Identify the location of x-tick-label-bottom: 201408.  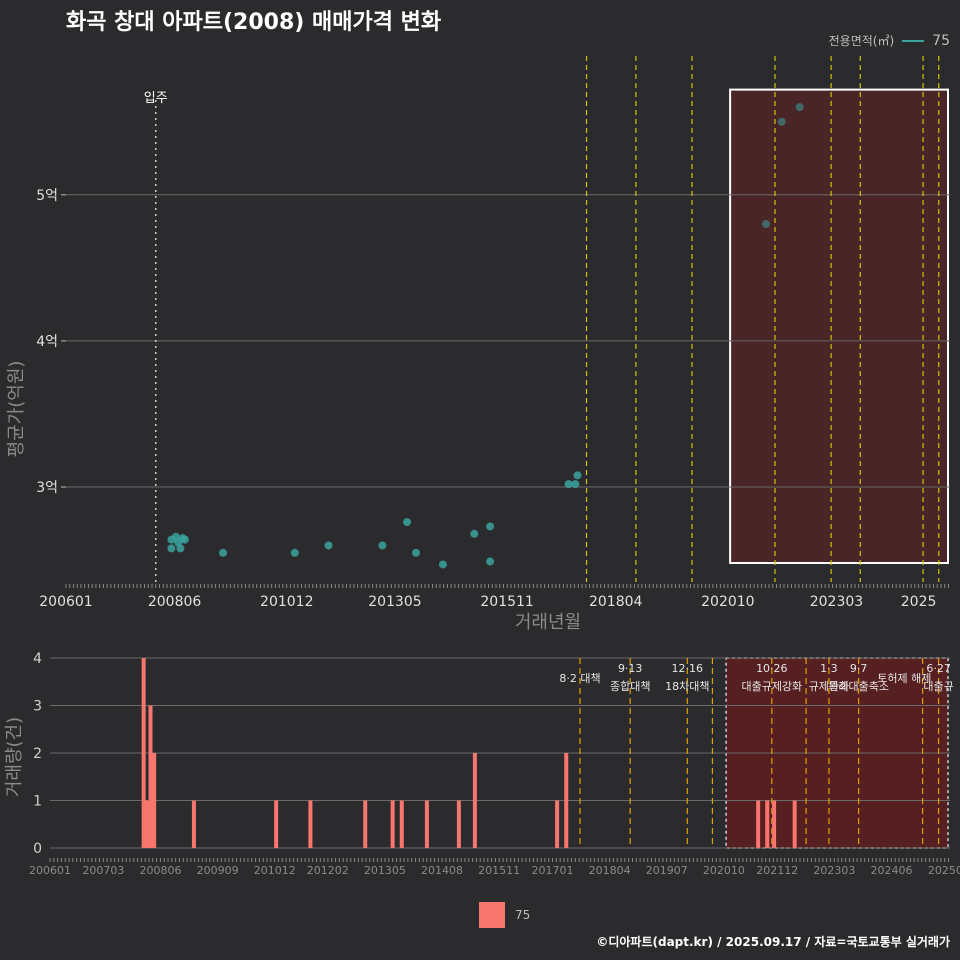
(442, 870).